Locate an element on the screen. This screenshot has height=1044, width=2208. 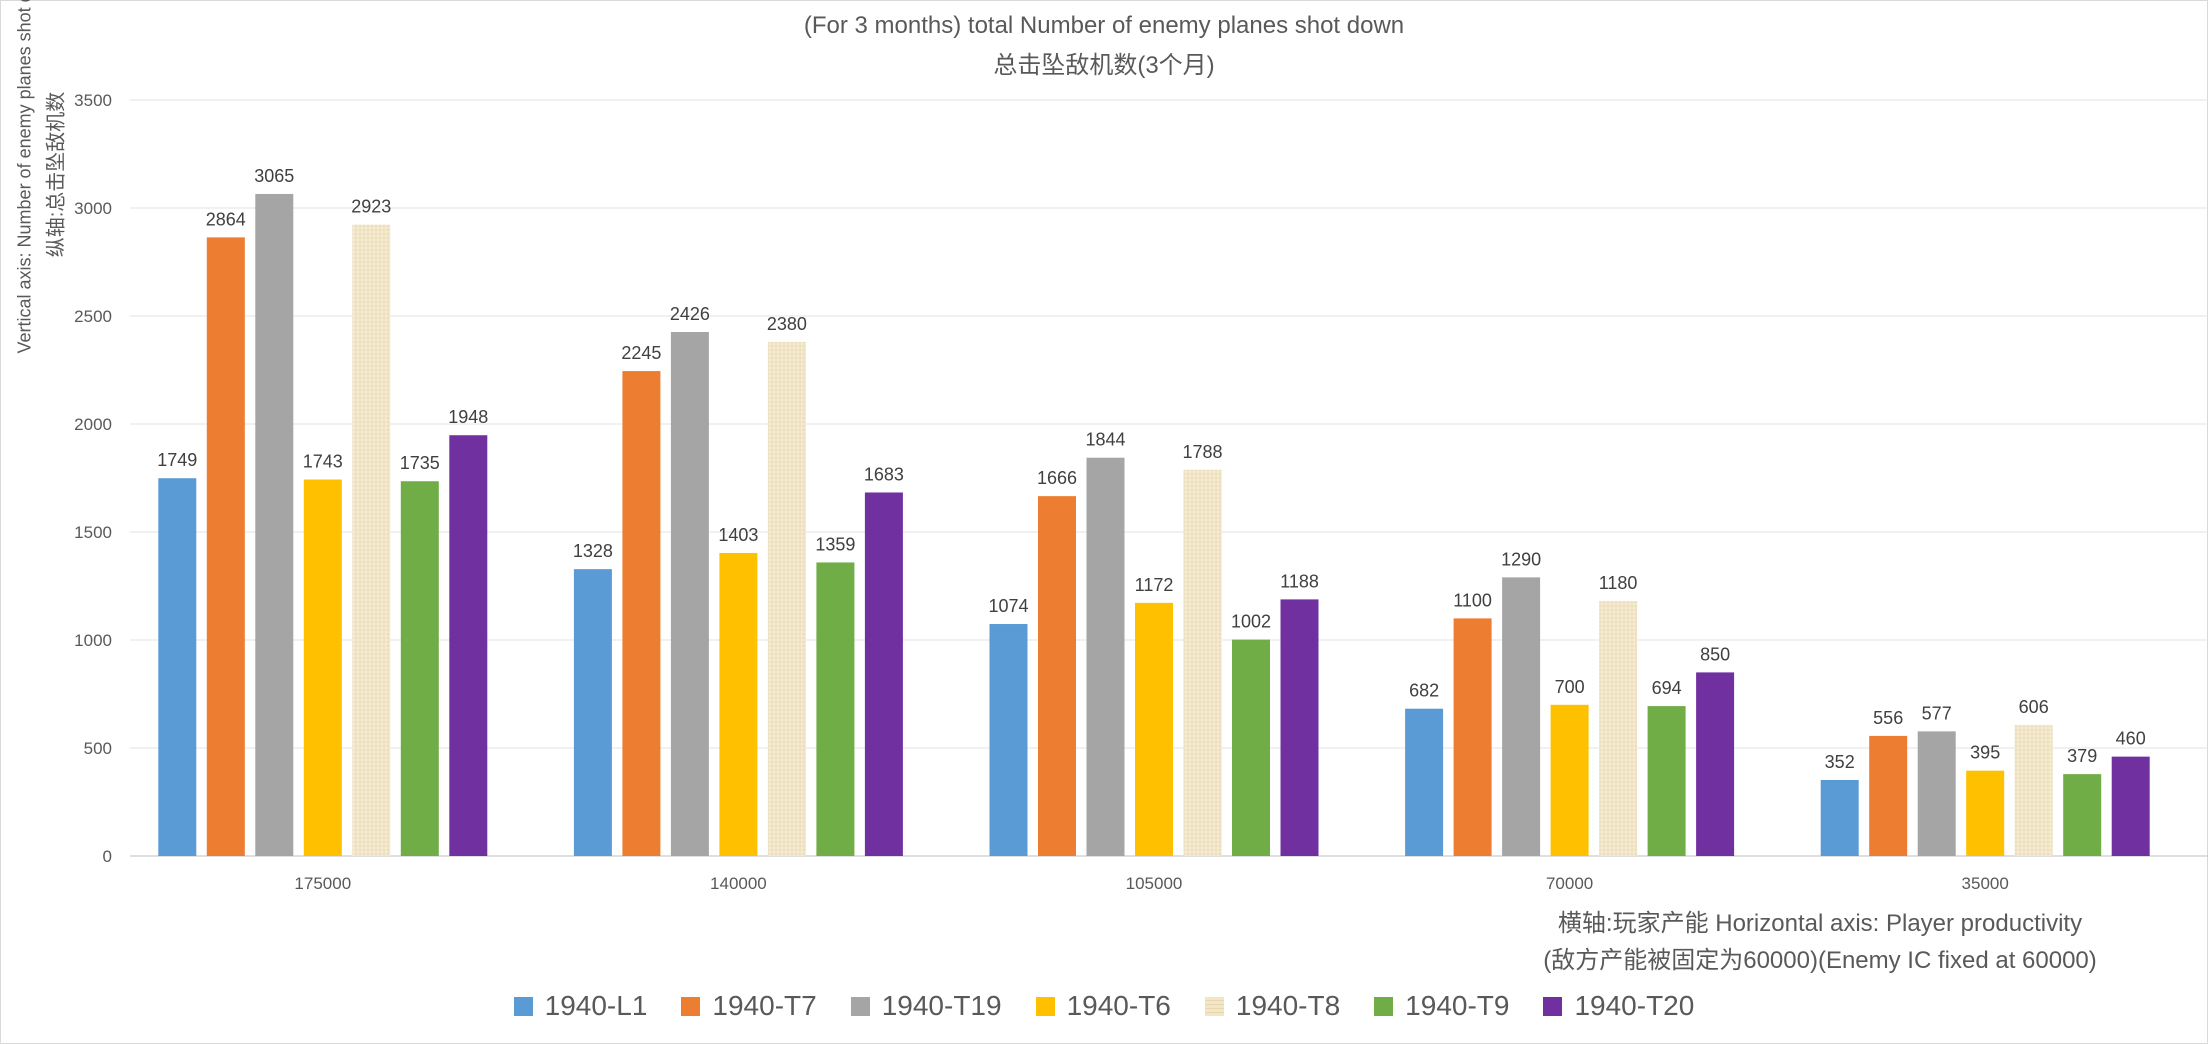
data-label: 850 is located at coordinates (1715, 654).